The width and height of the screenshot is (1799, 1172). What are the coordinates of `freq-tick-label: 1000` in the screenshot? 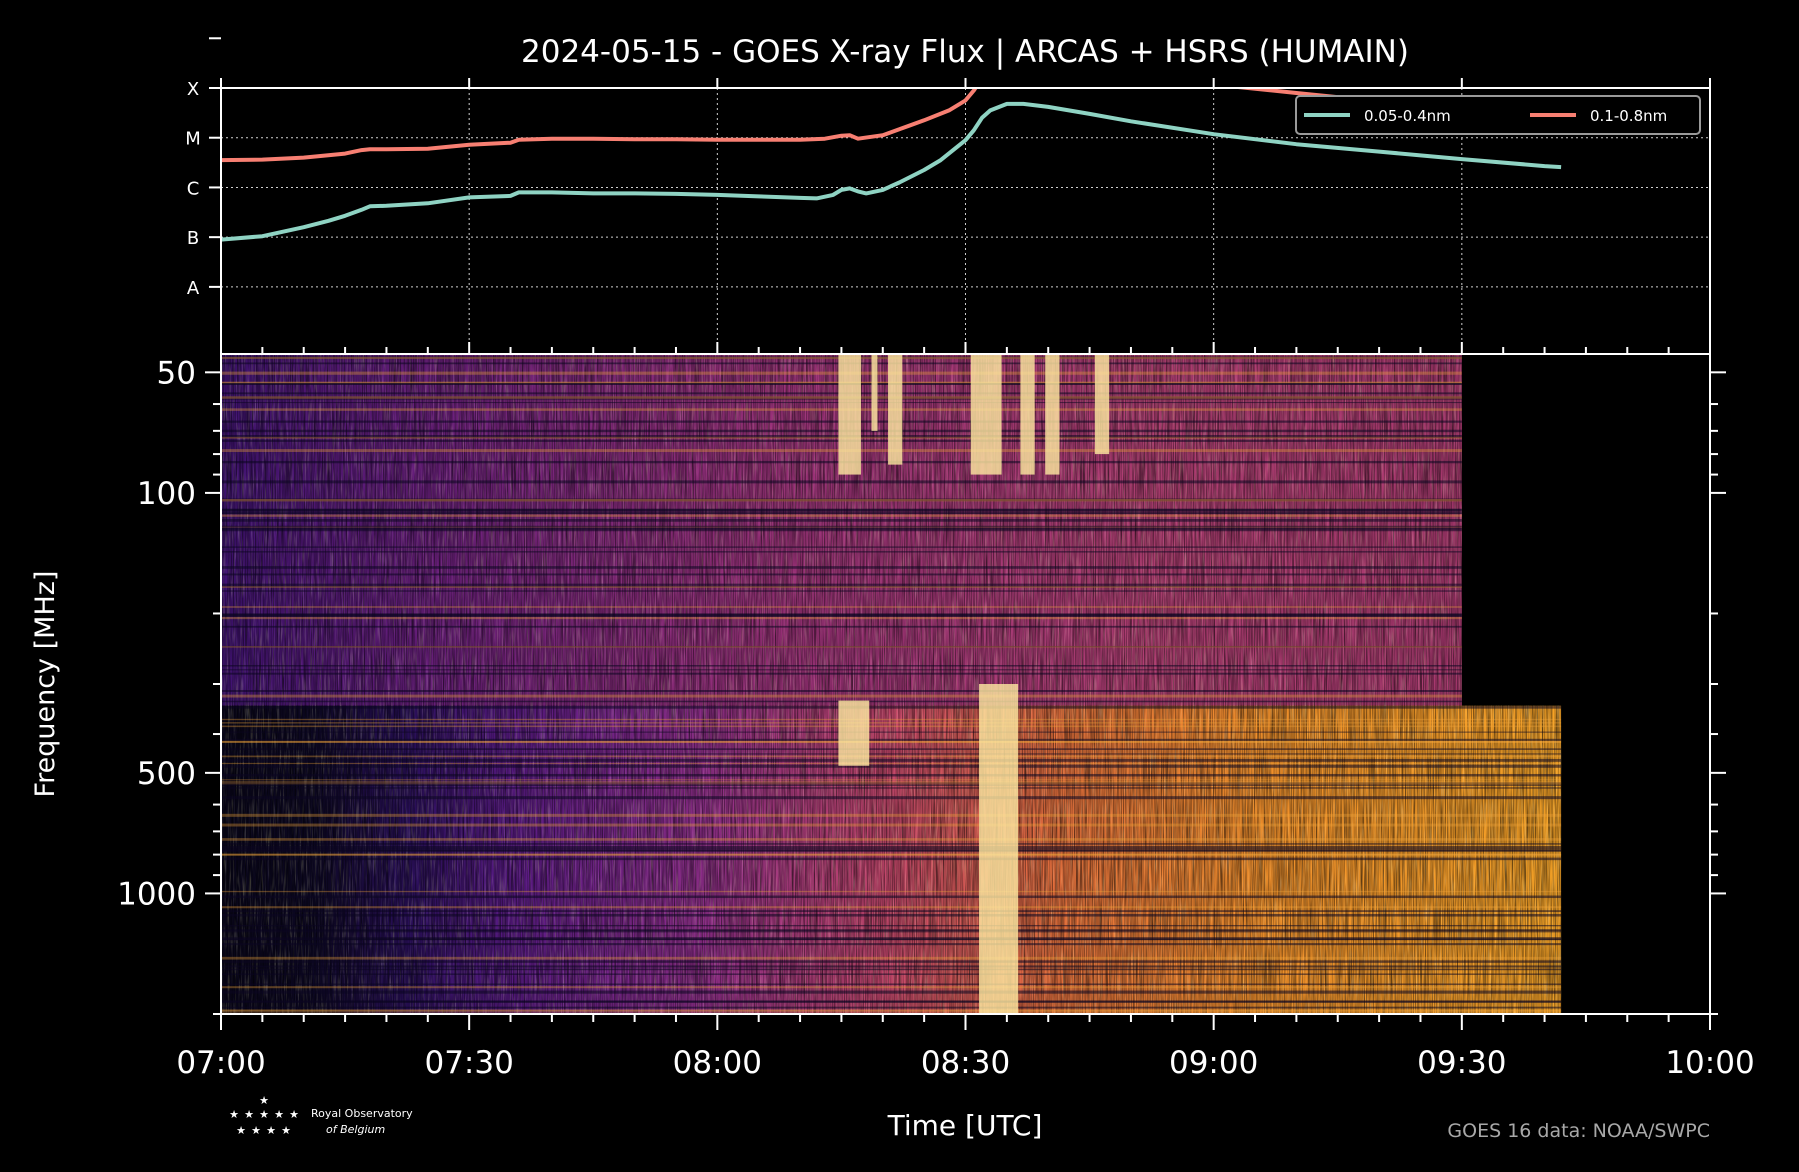 It's located at (156, 894).